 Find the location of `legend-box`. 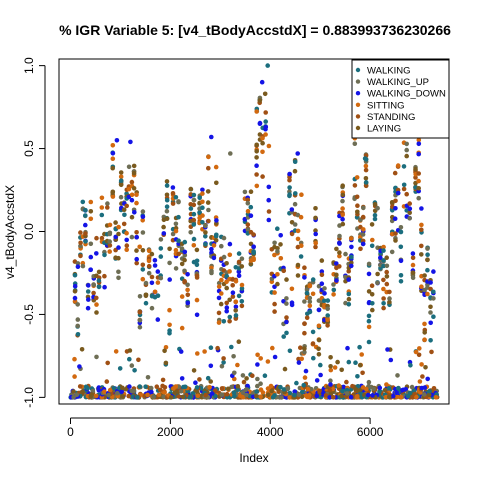

legend-box is located at coordinates (400, 99).